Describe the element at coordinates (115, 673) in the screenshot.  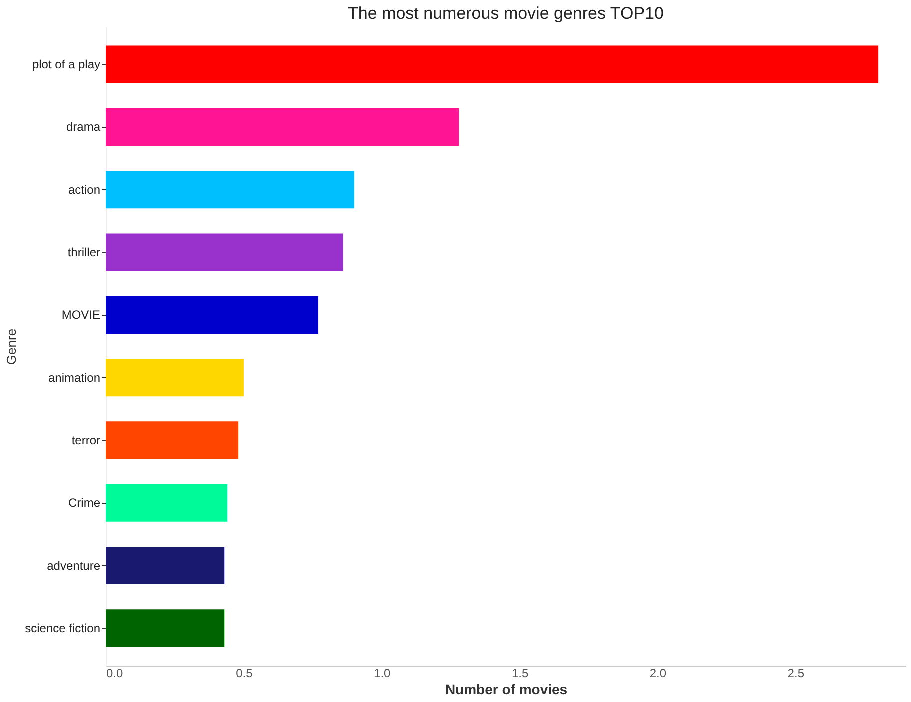
I see `x-tick-label: 0.0` at that location.